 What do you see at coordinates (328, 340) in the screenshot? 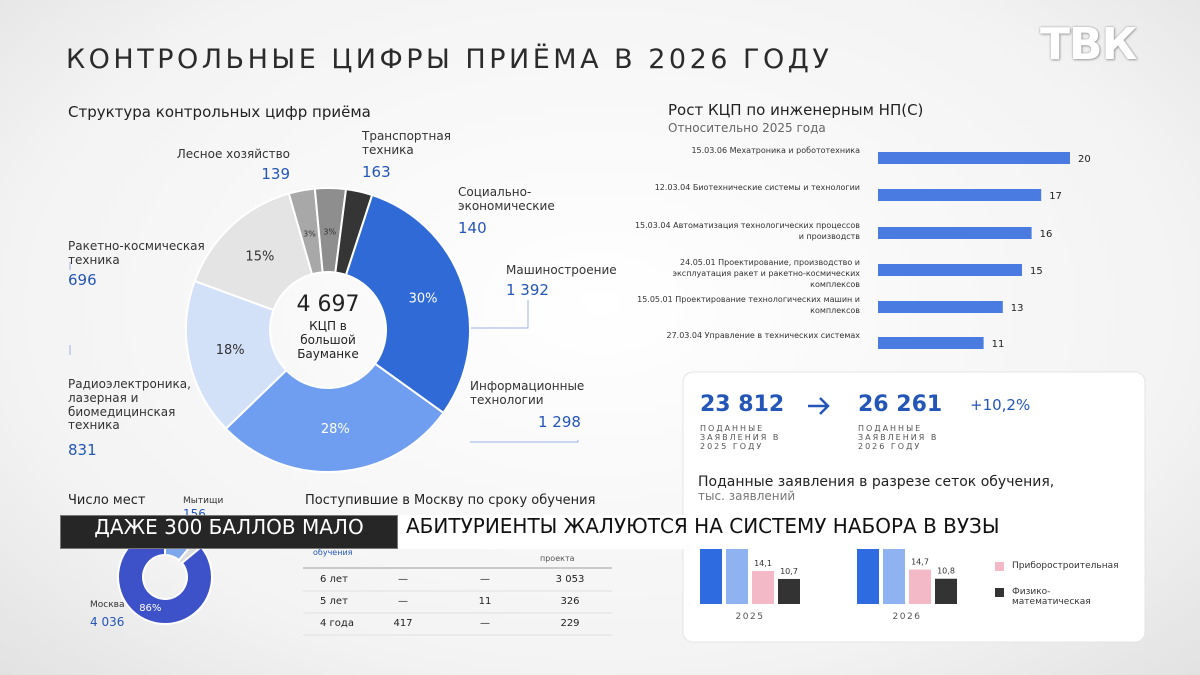
I see `center-label: КЦП в большой Бауманке` at bounding box center [328, 340].